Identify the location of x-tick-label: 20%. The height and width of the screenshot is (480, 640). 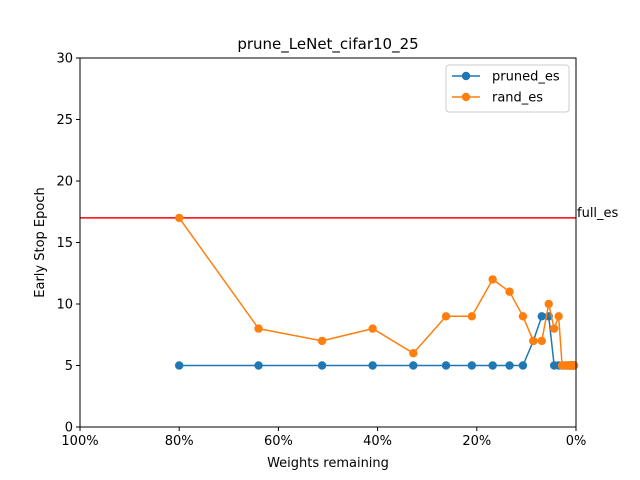
(476, 441).